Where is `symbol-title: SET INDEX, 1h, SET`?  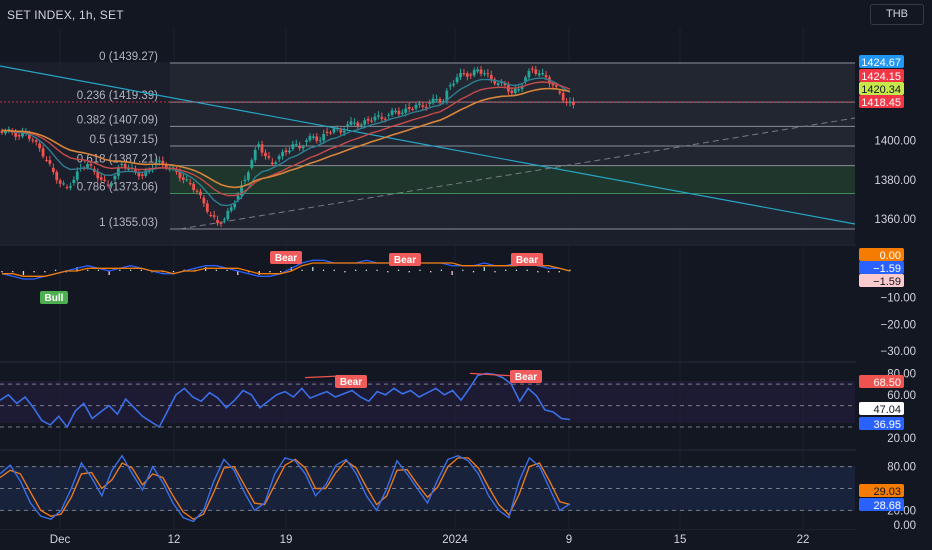 symbol-title: SET INDEX, 1h, SET is located at coordinates (65, 15).